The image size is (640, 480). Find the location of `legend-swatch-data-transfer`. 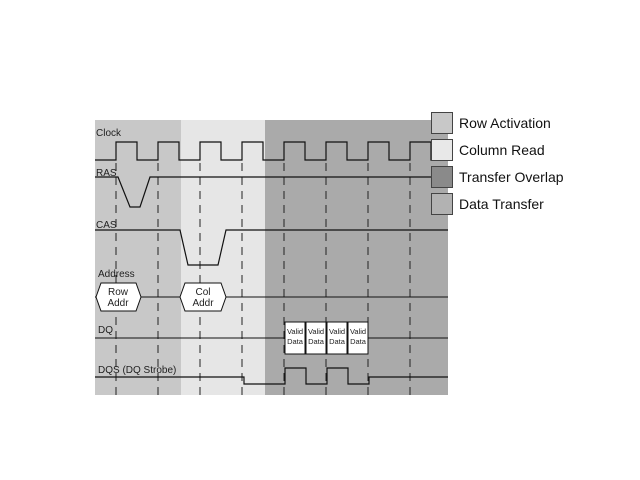

legend-swatch-data-transfer is located at coordinates (442, 203).